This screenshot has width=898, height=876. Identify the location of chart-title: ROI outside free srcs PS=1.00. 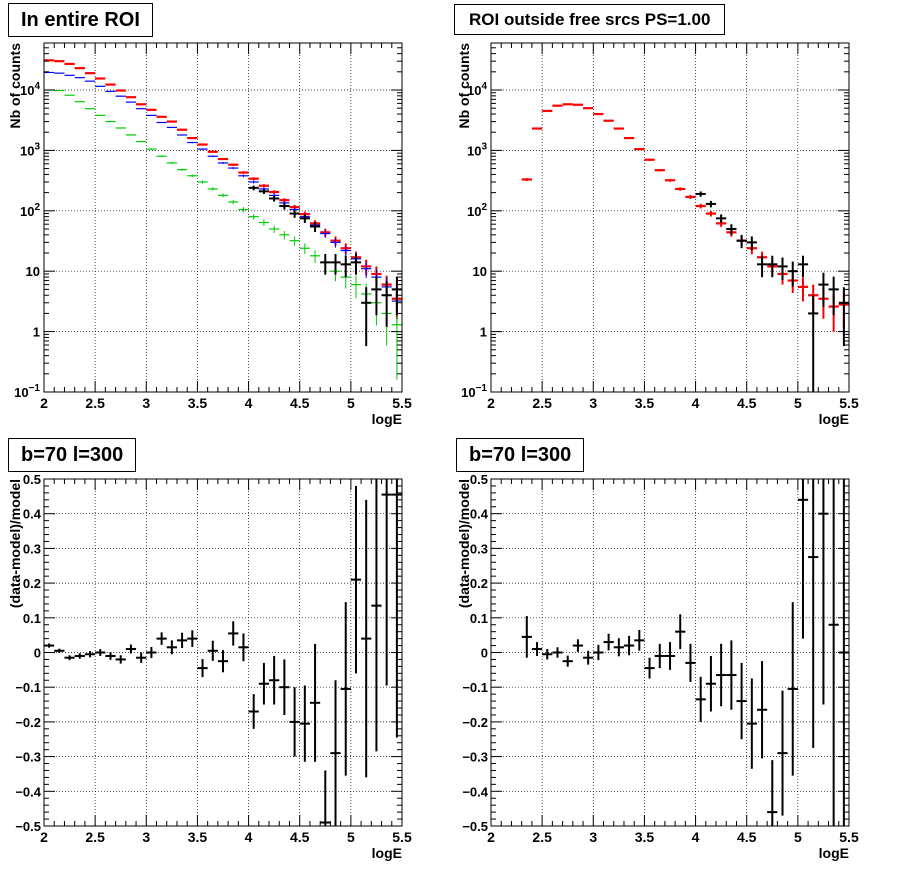
(590, 19).